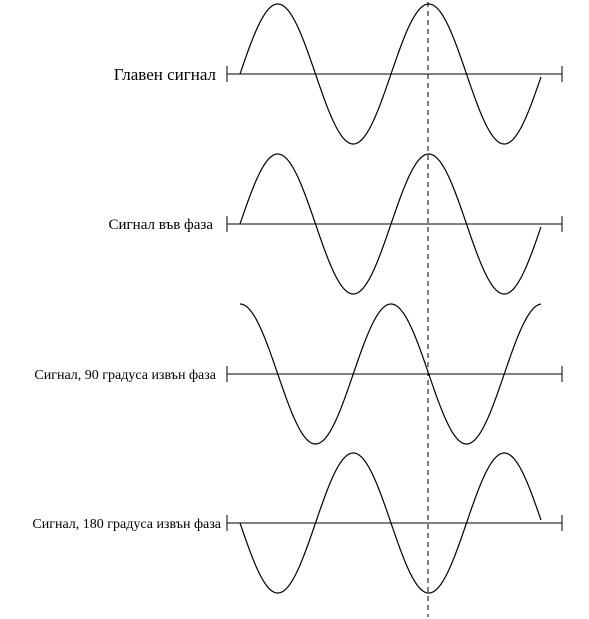 The height and width of the screenshot is (619, 589). Describe the element at coordinates (390, 74) in the screenshot. I see `waveform-main` at that location.